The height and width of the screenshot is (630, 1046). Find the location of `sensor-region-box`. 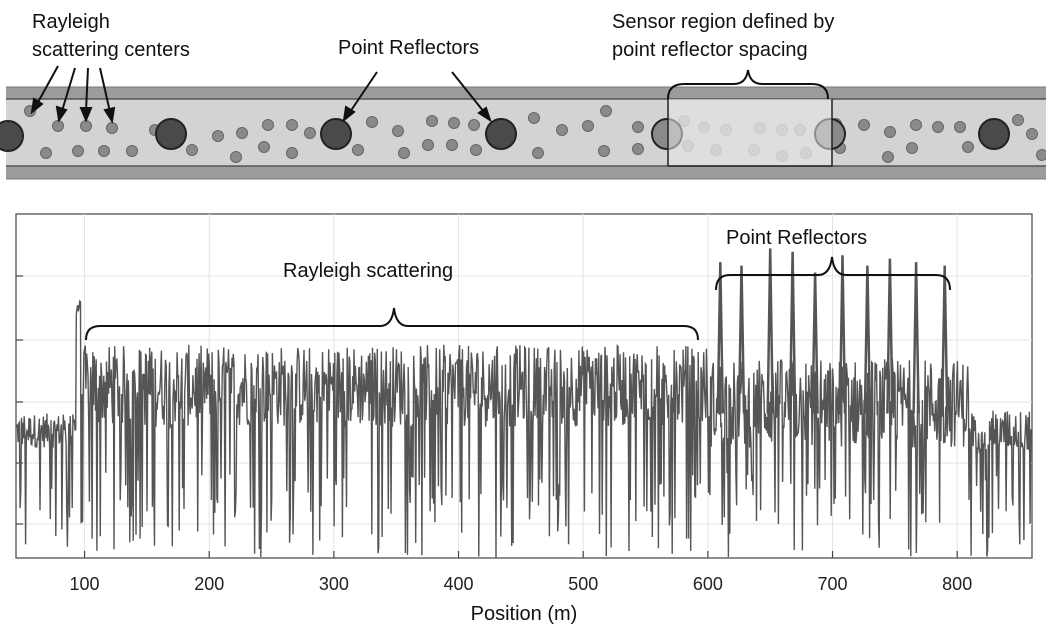

sensor-region-box is located at coordinates (750, 133).